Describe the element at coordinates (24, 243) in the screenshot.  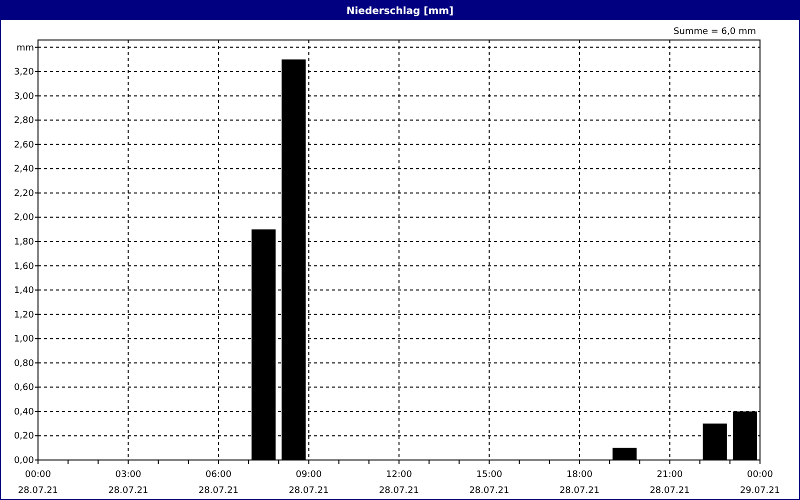
I see `y-tick-label: 1,80` at that location.